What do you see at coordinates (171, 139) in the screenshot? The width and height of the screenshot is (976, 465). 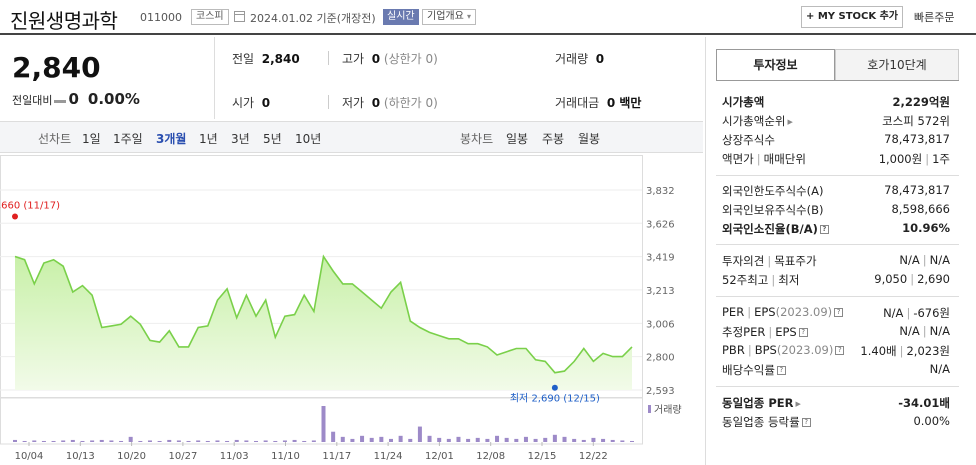 I see `period-3m: 3개월` at bounding box center [171, 139].